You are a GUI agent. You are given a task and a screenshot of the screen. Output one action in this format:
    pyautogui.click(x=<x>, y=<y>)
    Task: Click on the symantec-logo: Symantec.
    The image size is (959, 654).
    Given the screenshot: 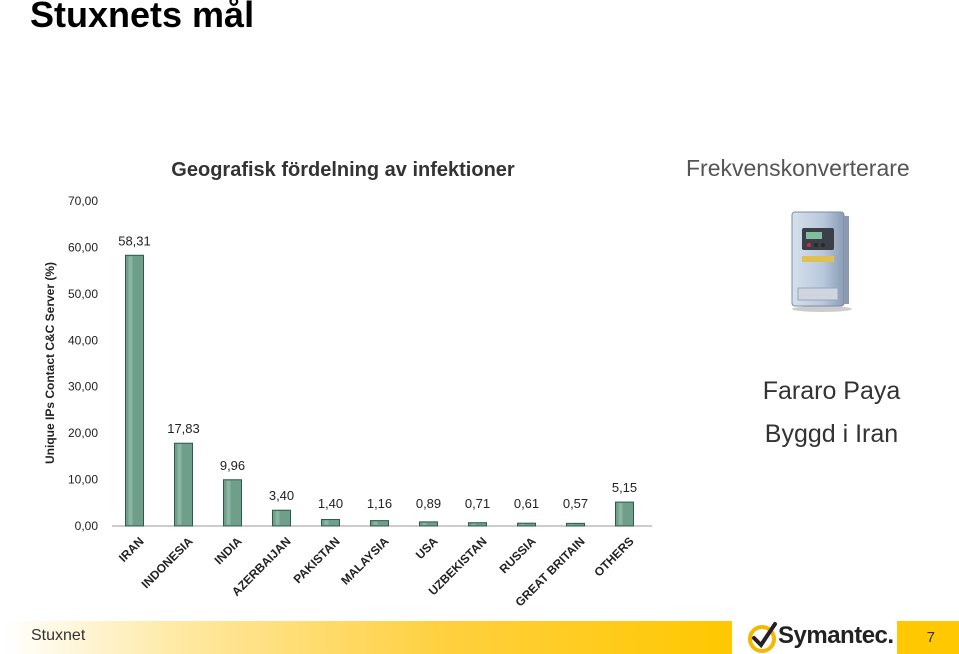 What is the action you would take?
    pyautogui.click(x=821, y=637)
    